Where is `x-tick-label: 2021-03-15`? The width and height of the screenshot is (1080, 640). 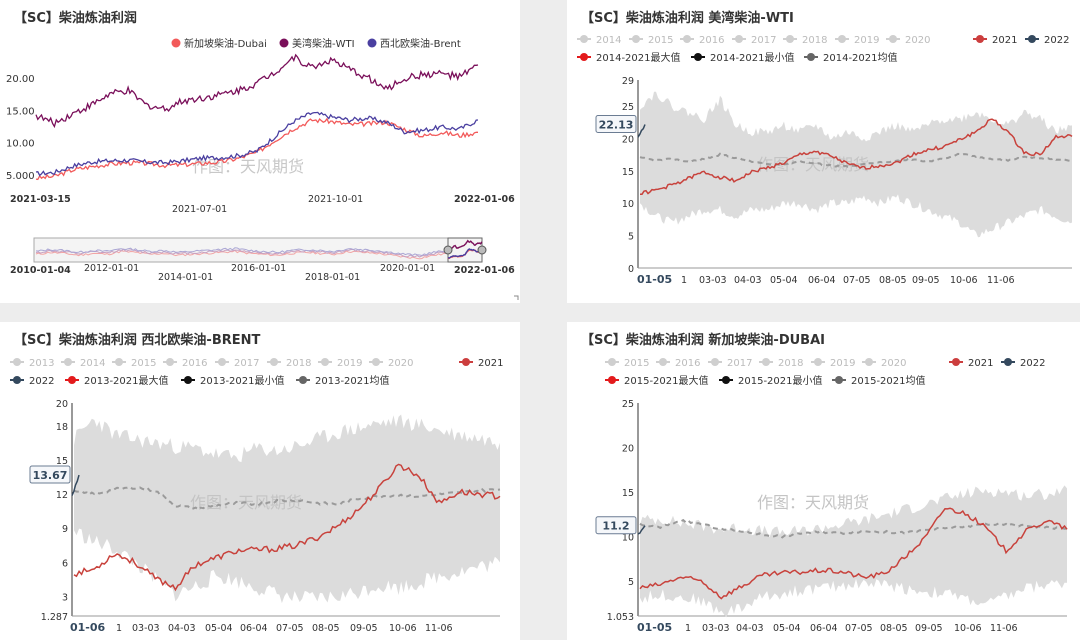
x-tick-label: 2021-03-15 is located at coordinates (40, 199).